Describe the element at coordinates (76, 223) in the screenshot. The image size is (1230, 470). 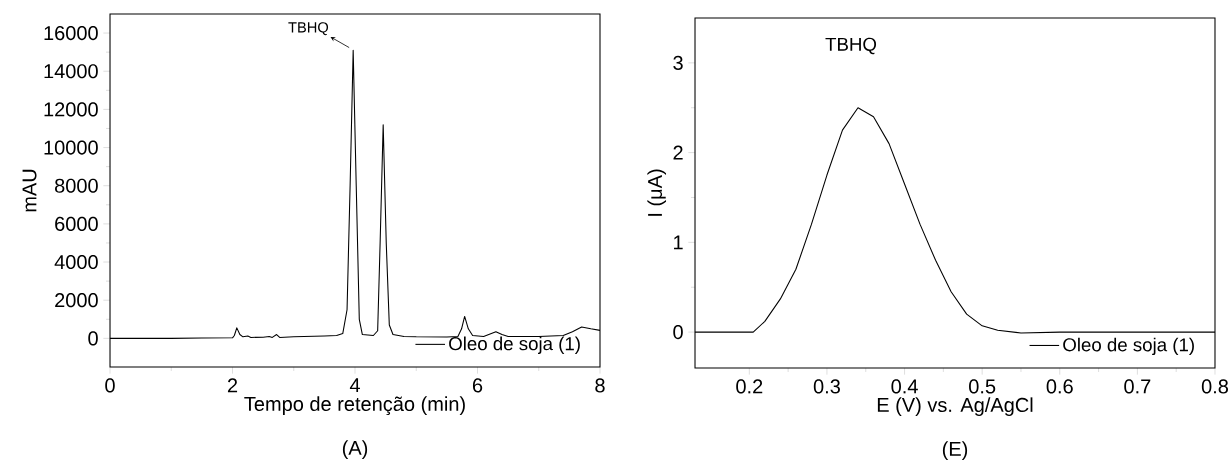
I see `y-tick-label: 6000` at that location.